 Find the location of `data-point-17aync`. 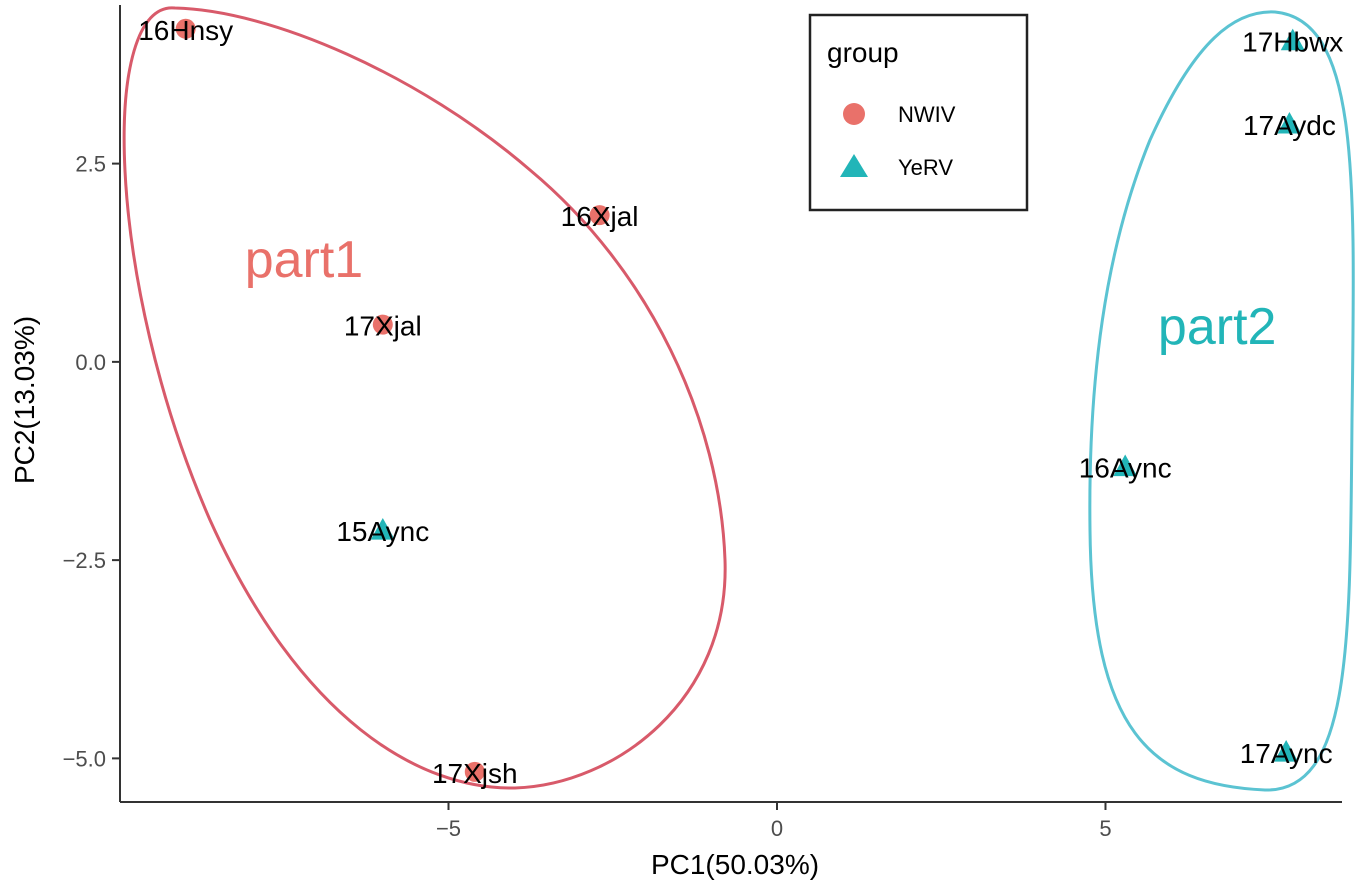

data-point-17aync is located at coordinates (1286, 751).